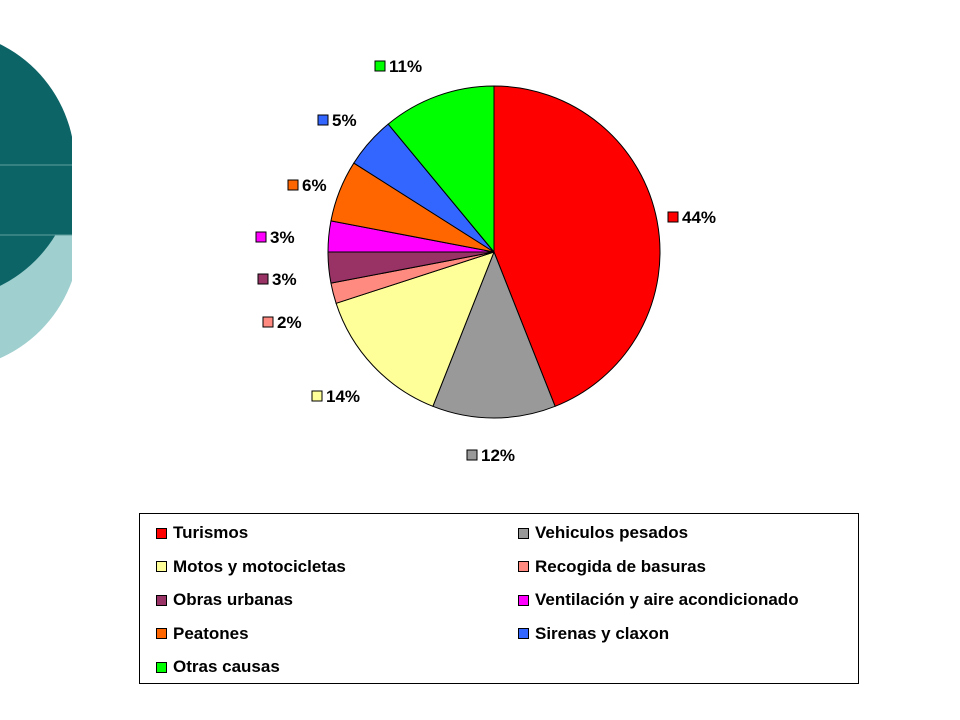 The image size is (960, 720). Describe the element at coordinates (498, 455) in the screenshot. I see `slice-percent-label: 12%` at that location.